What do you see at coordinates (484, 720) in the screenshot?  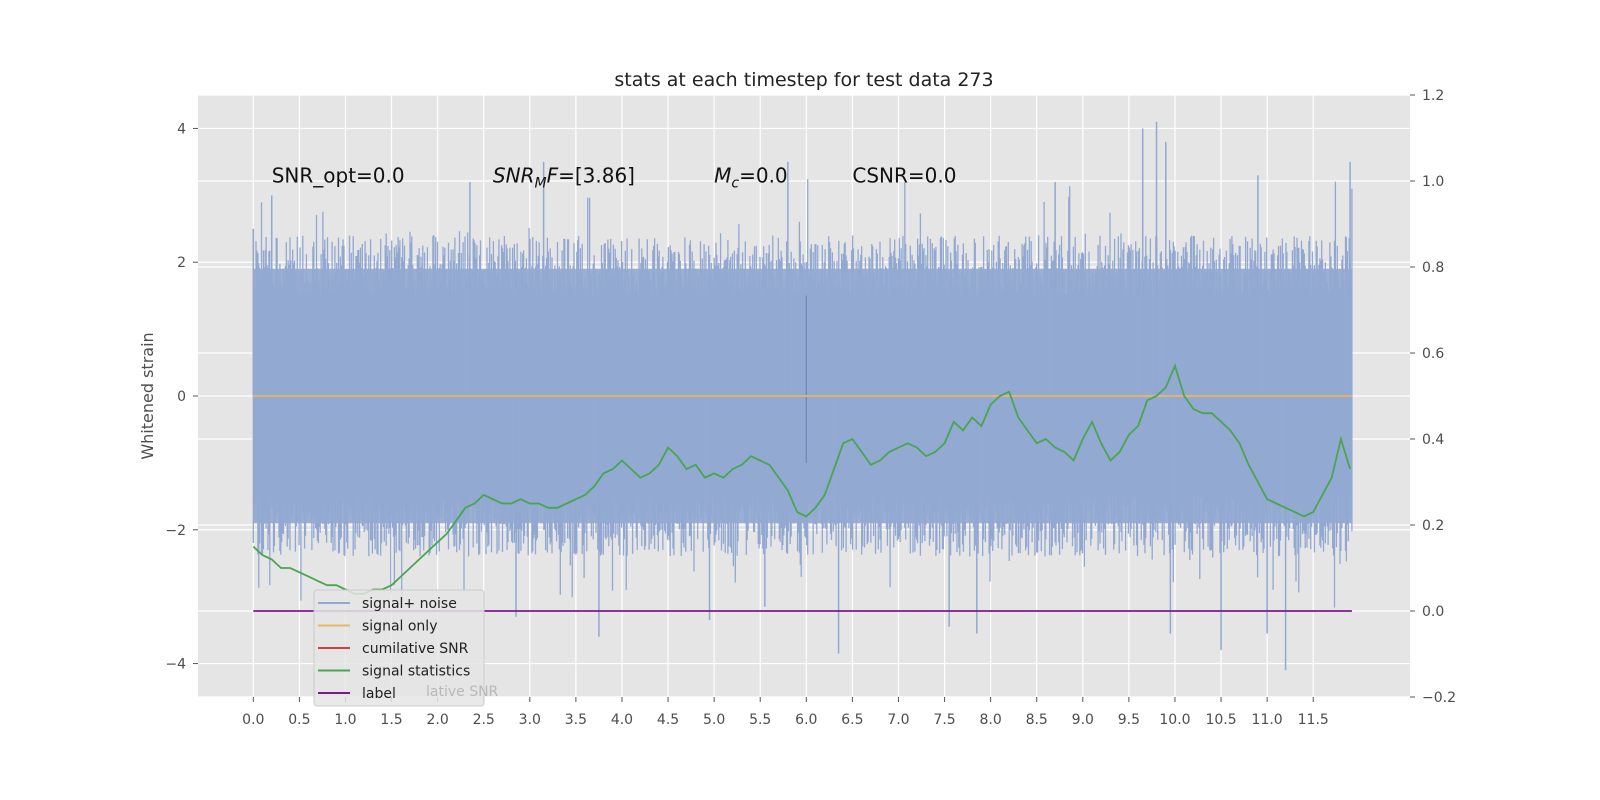 I see `x-tick-label: 2.5` at bounding box center [484, 720].